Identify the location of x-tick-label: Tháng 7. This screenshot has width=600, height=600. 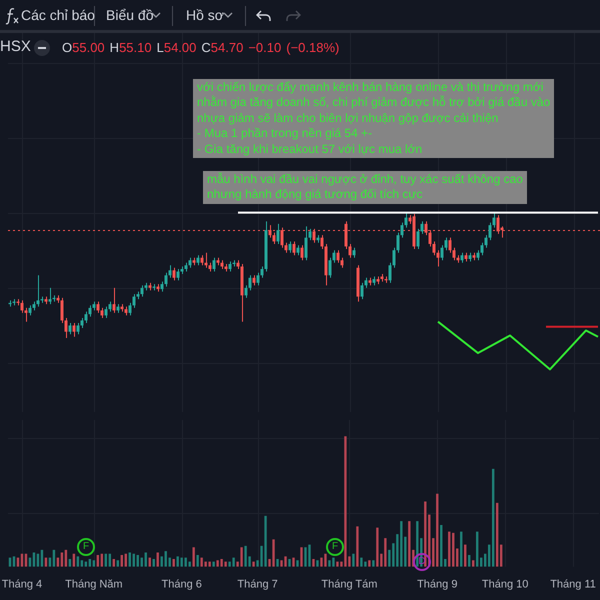
(257, 584).